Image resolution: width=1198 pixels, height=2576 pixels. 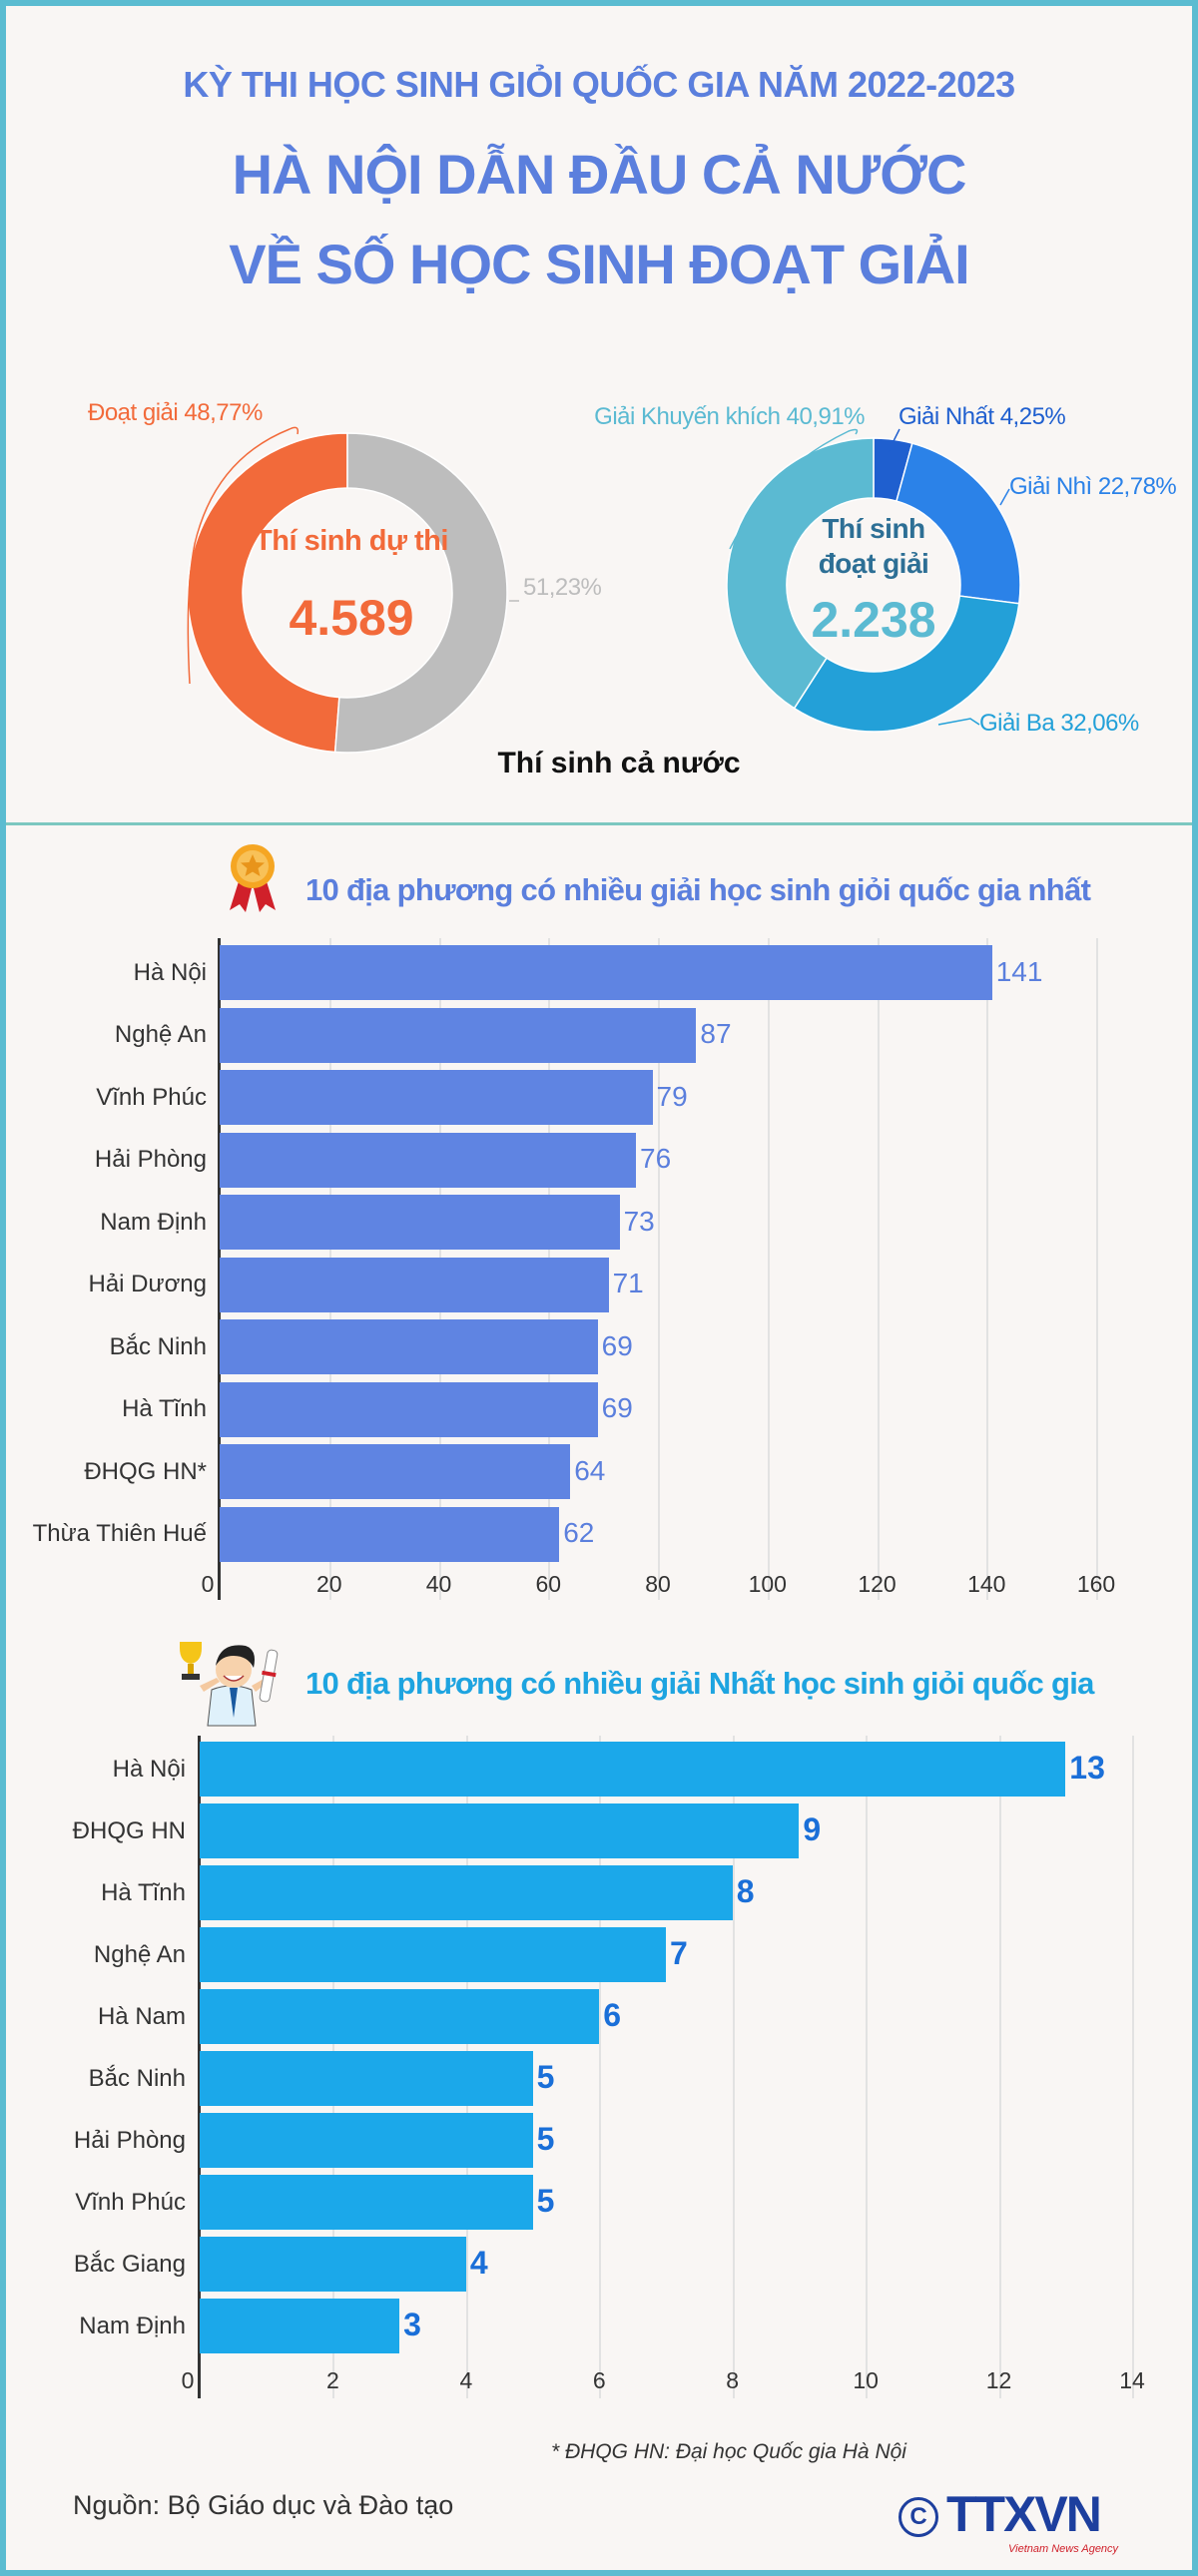 What do you see at coordinates (175, 412) in the screenshot?
I see `slice-label-awarded: Đoạt giải 48,77%` at bounding box center [175, 412].